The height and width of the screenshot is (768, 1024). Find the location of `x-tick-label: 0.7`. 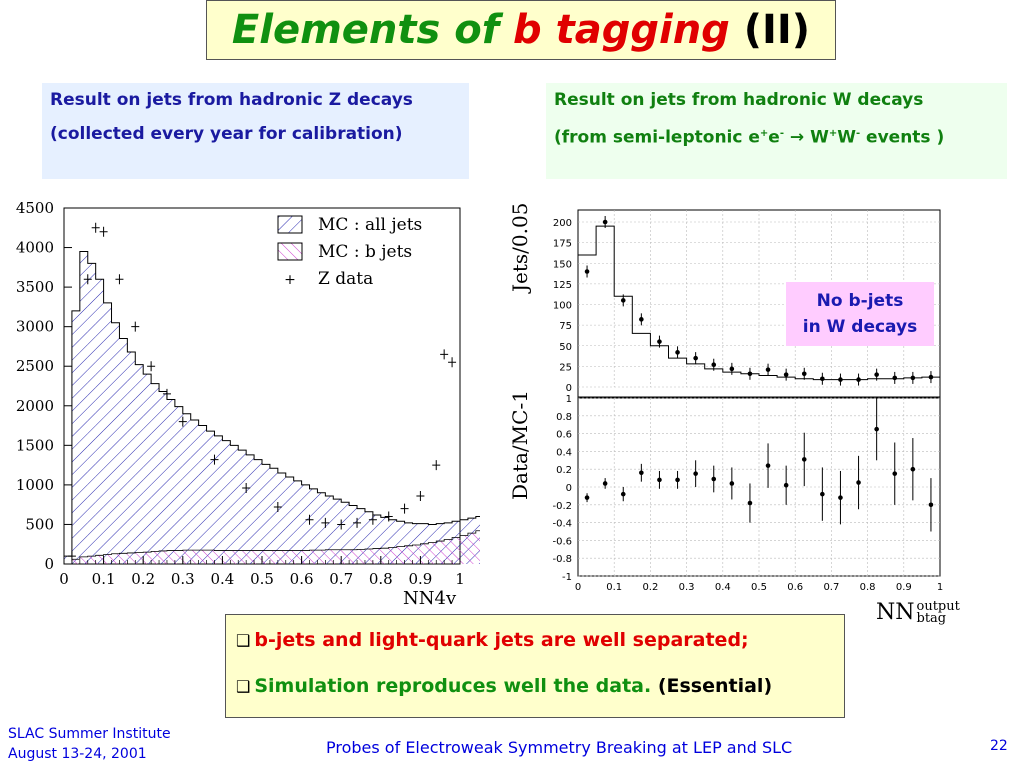

x-tick-label: 0.7 is located at coordinates (341, 579).